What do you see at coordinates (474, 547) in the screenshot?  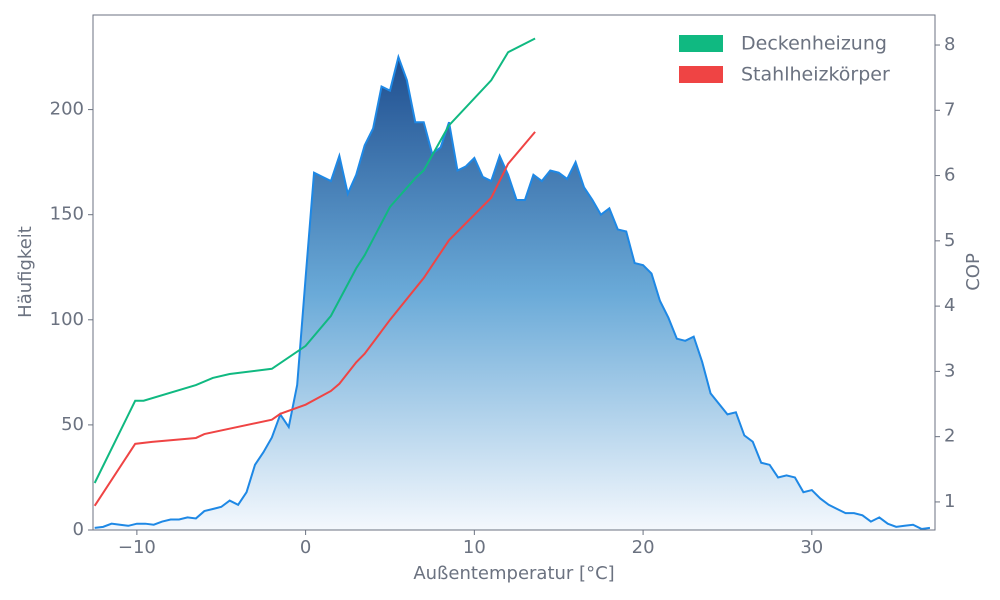 I see `x-tick-label: 10` at bounding box center [474, 547].